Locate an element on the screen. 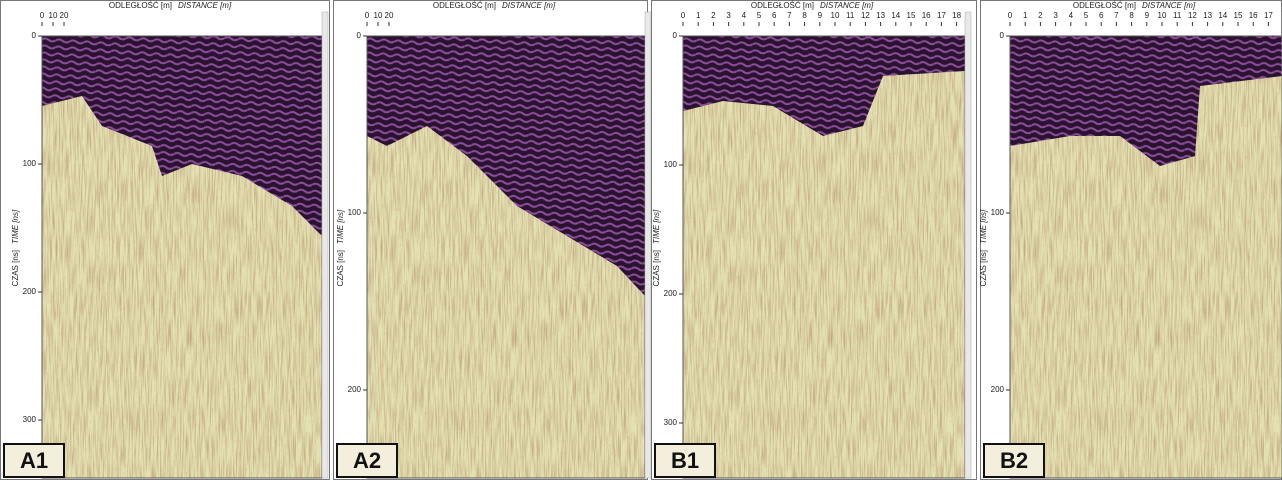 The image size is (1282, 480). panel-label: B2 is located at coordinates (1014, 460).